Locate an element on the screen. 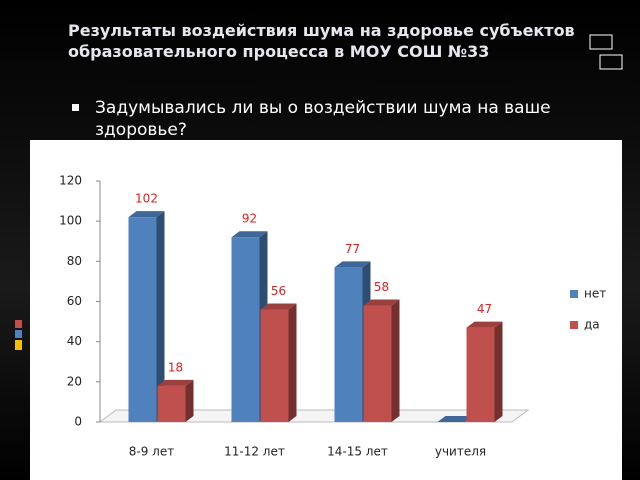  x-tick-label: 14-15 лет is located at coordinates (357, 452).